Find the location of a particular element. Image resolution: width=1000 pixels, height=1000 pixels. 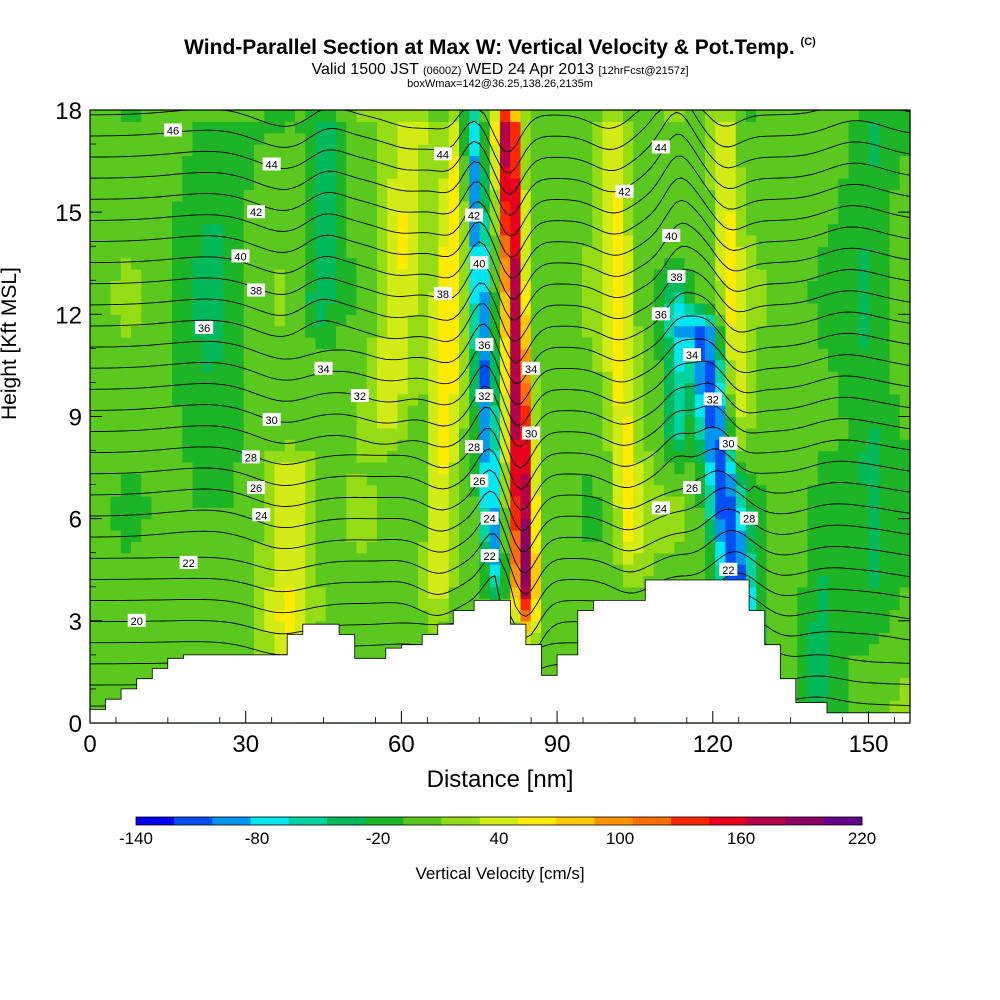

contour-label: 42 is located at coordinates (256, 212).